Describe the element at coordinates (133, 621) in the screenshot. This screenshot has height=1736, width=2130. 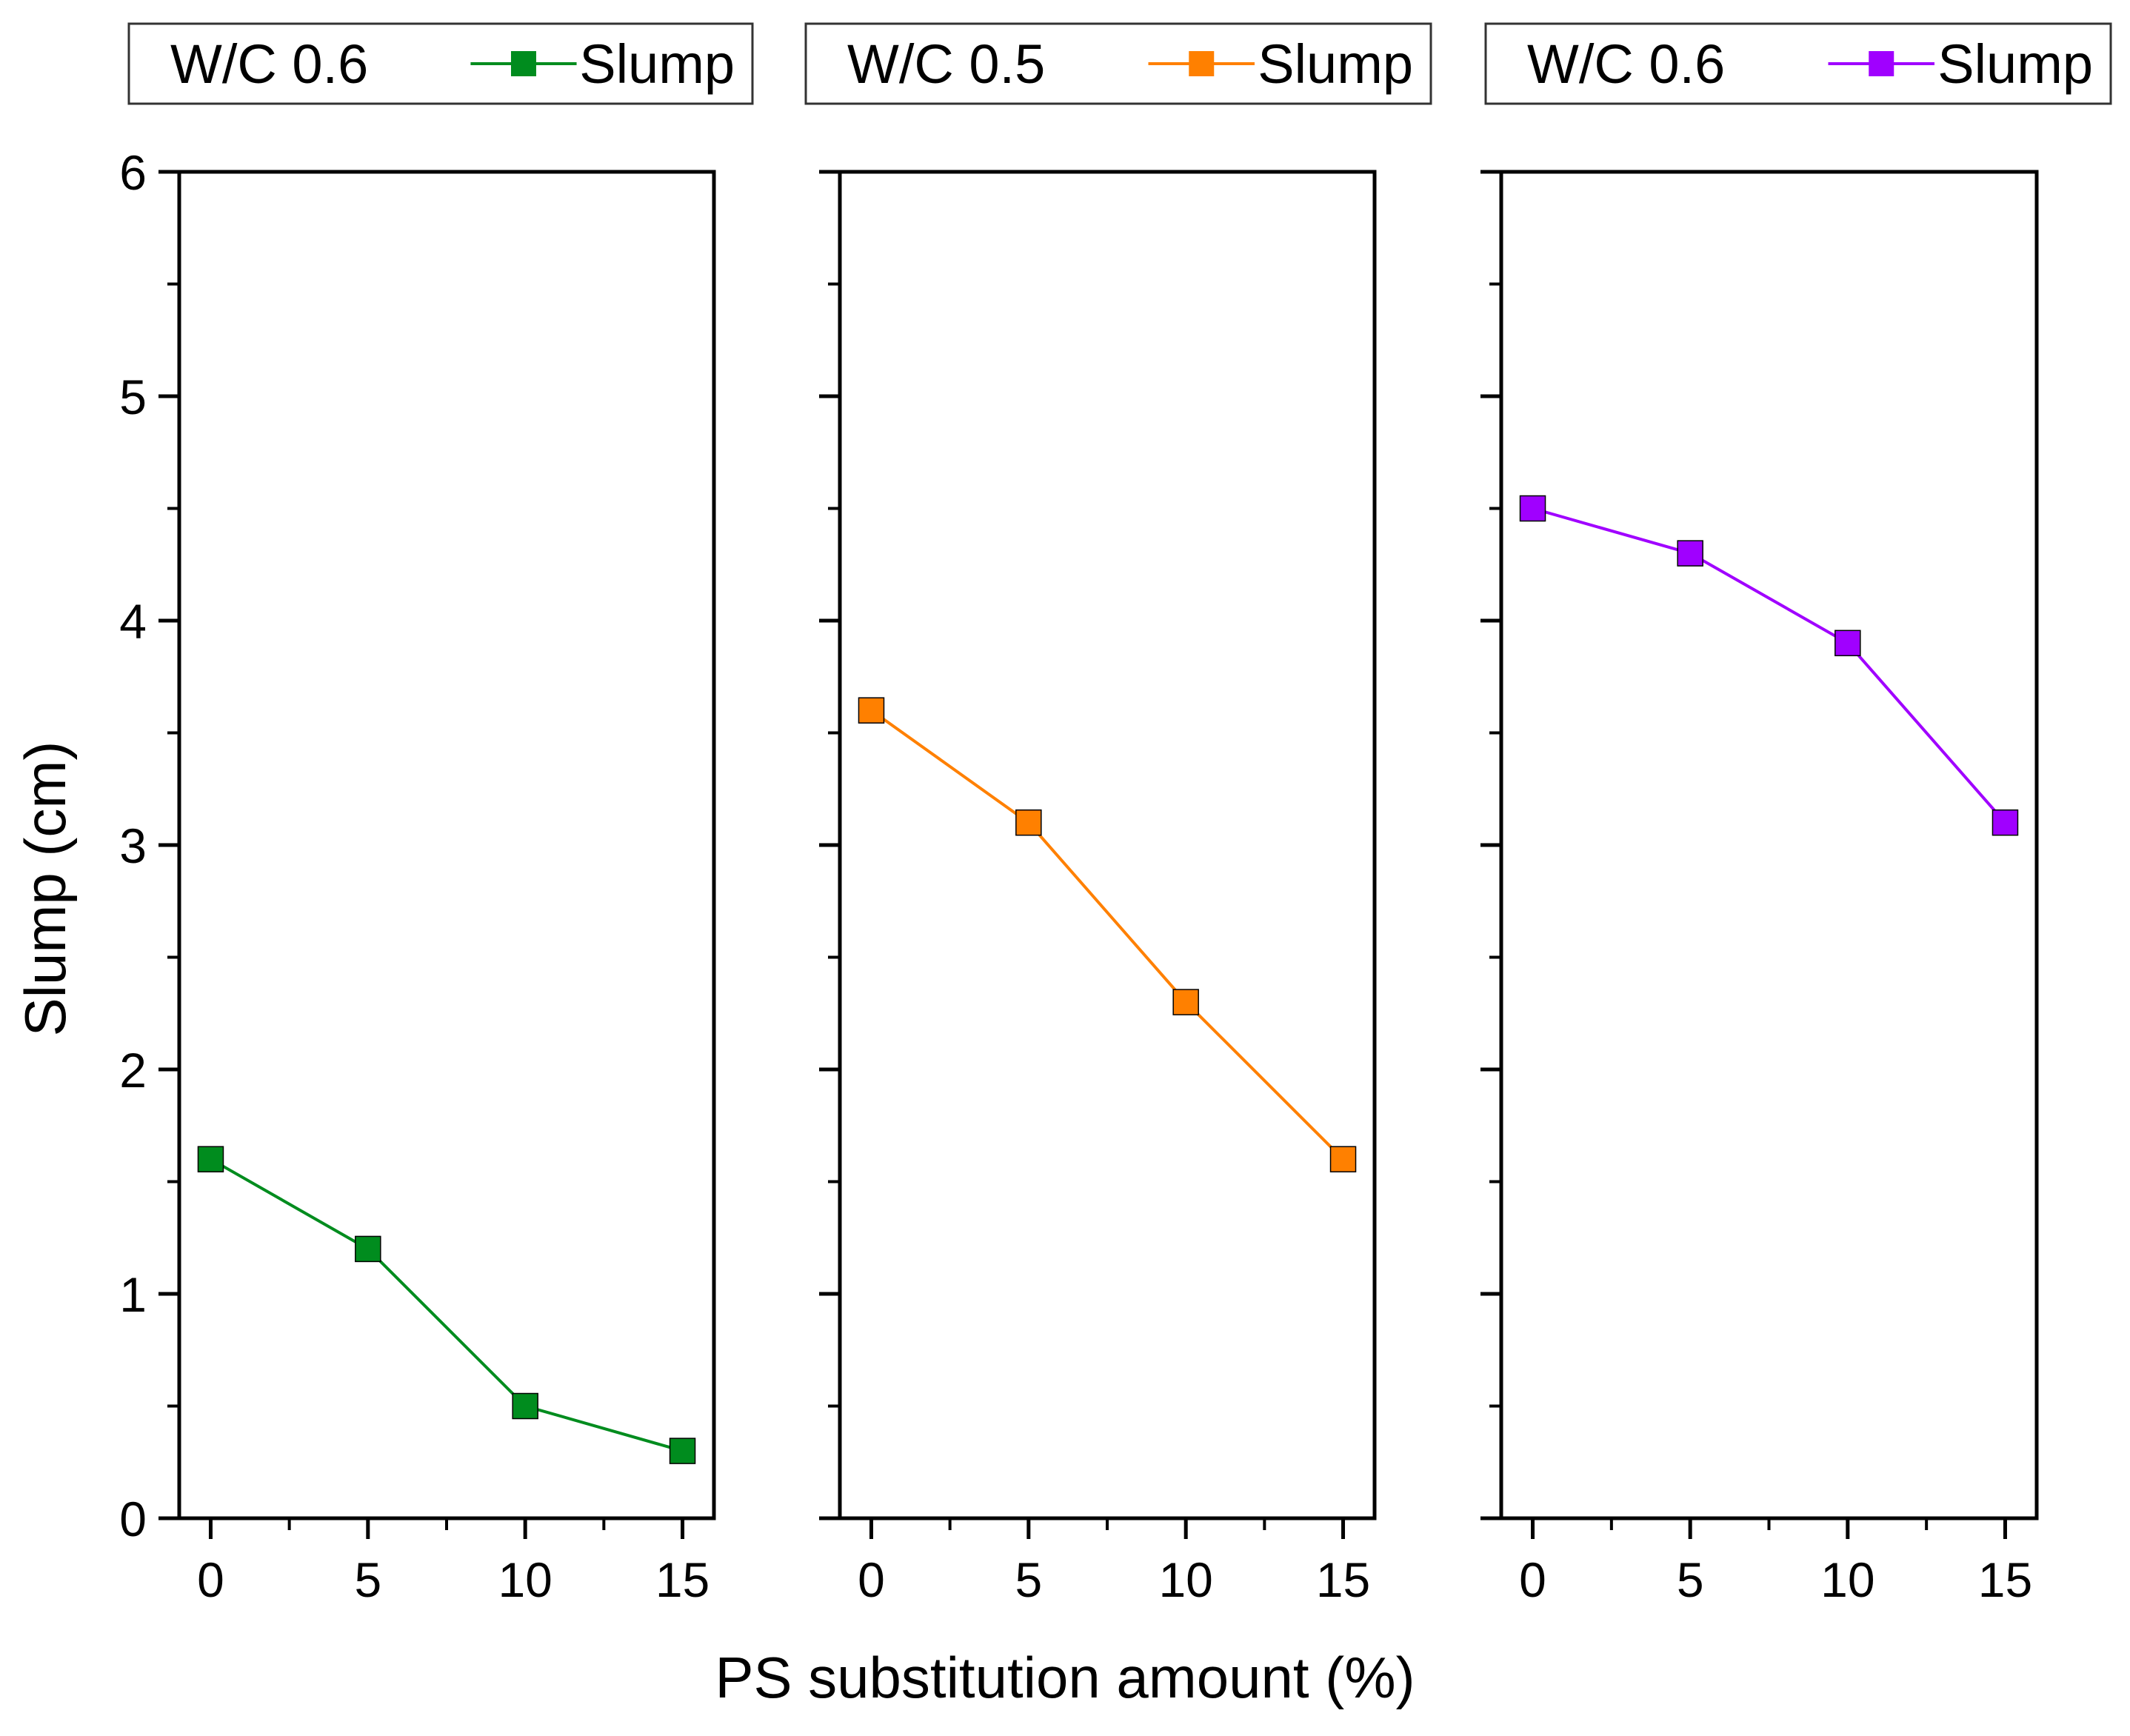
I see `y-tick-label: 4` at that location.